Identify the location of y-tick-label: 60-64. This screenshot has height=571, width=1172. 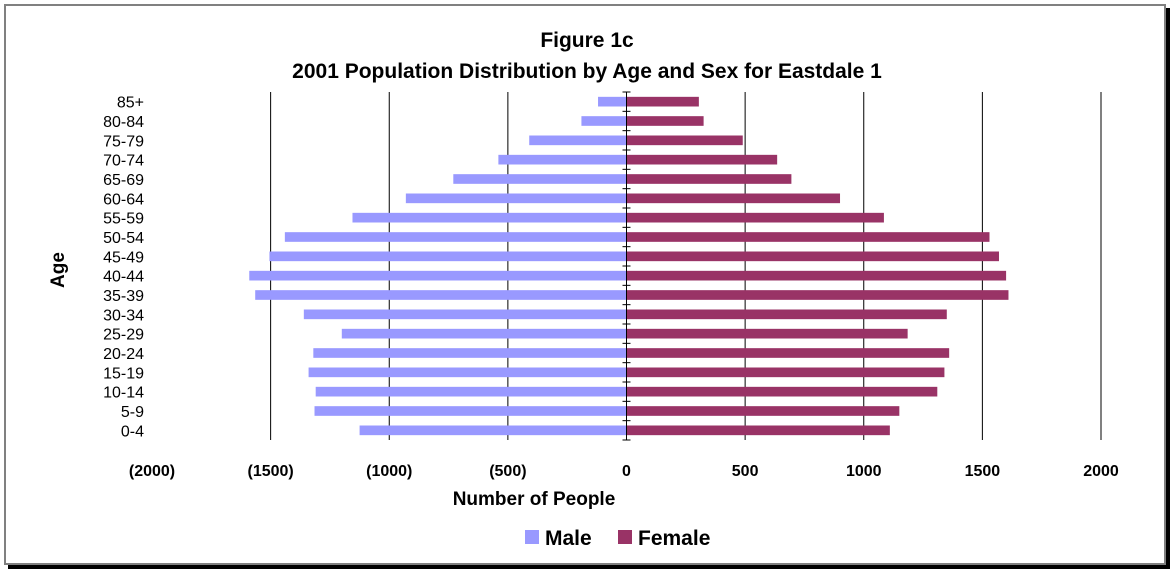
(123, 199).